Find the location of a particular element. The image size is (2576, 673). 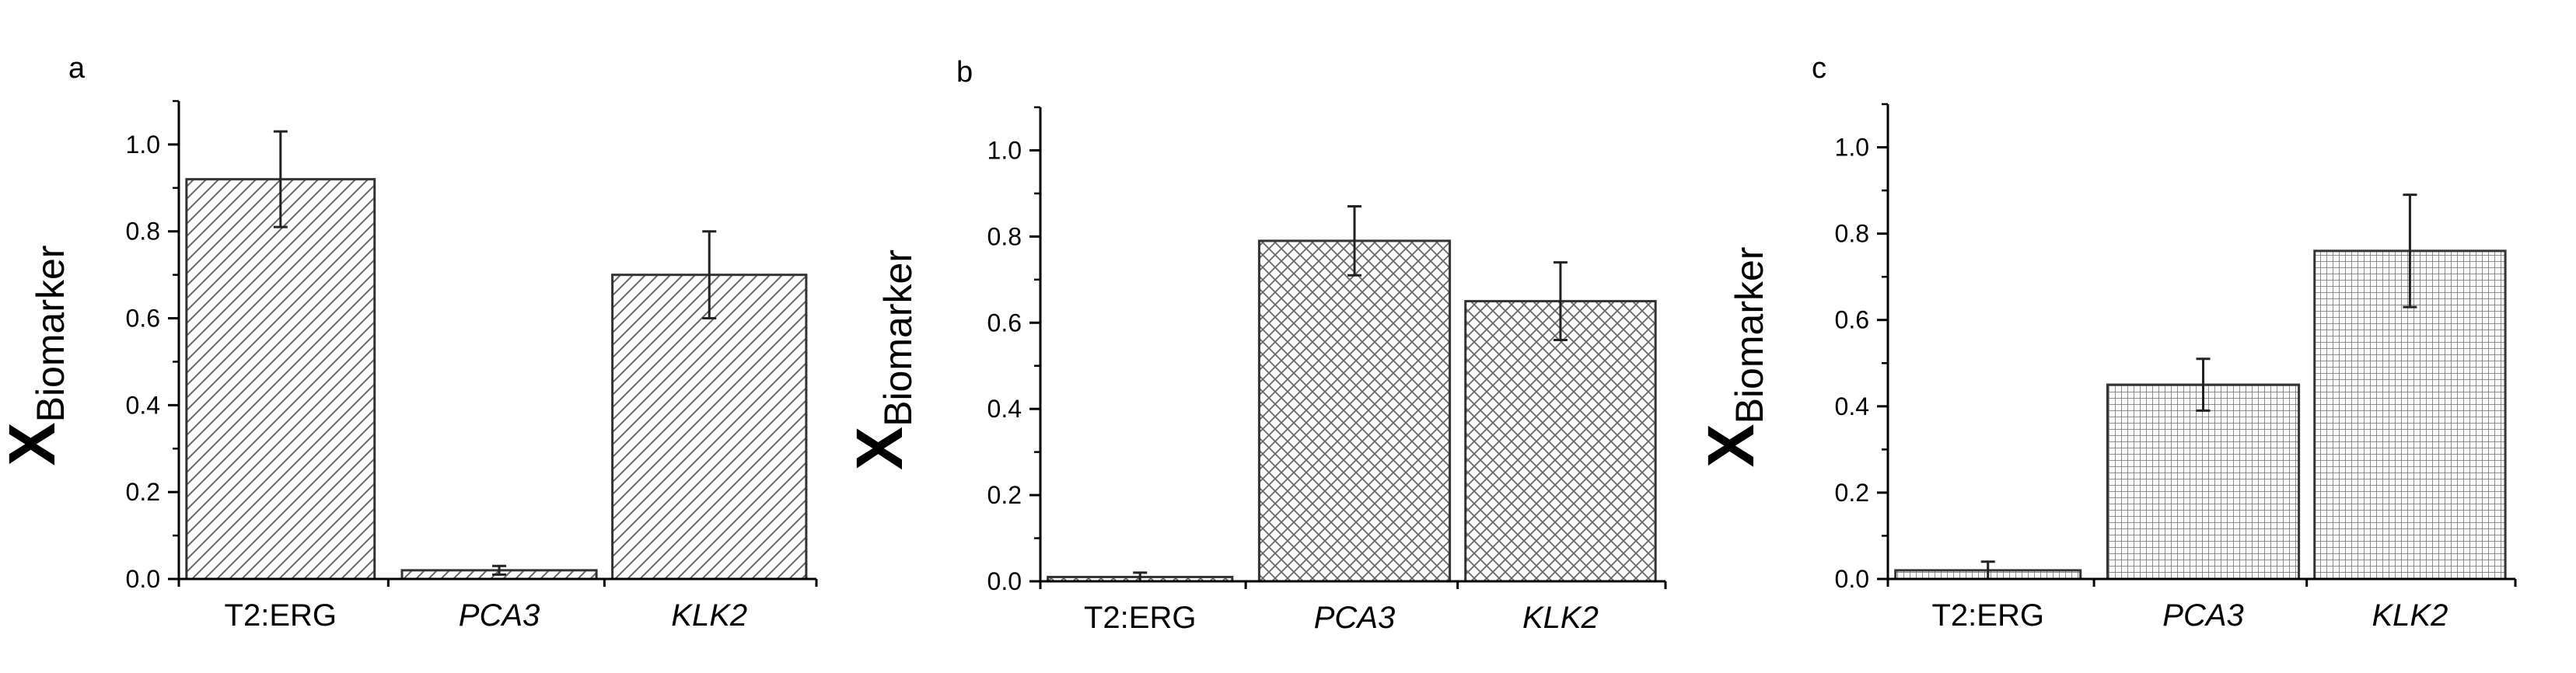

panel-letter: b is located at coordinates (964, 73).